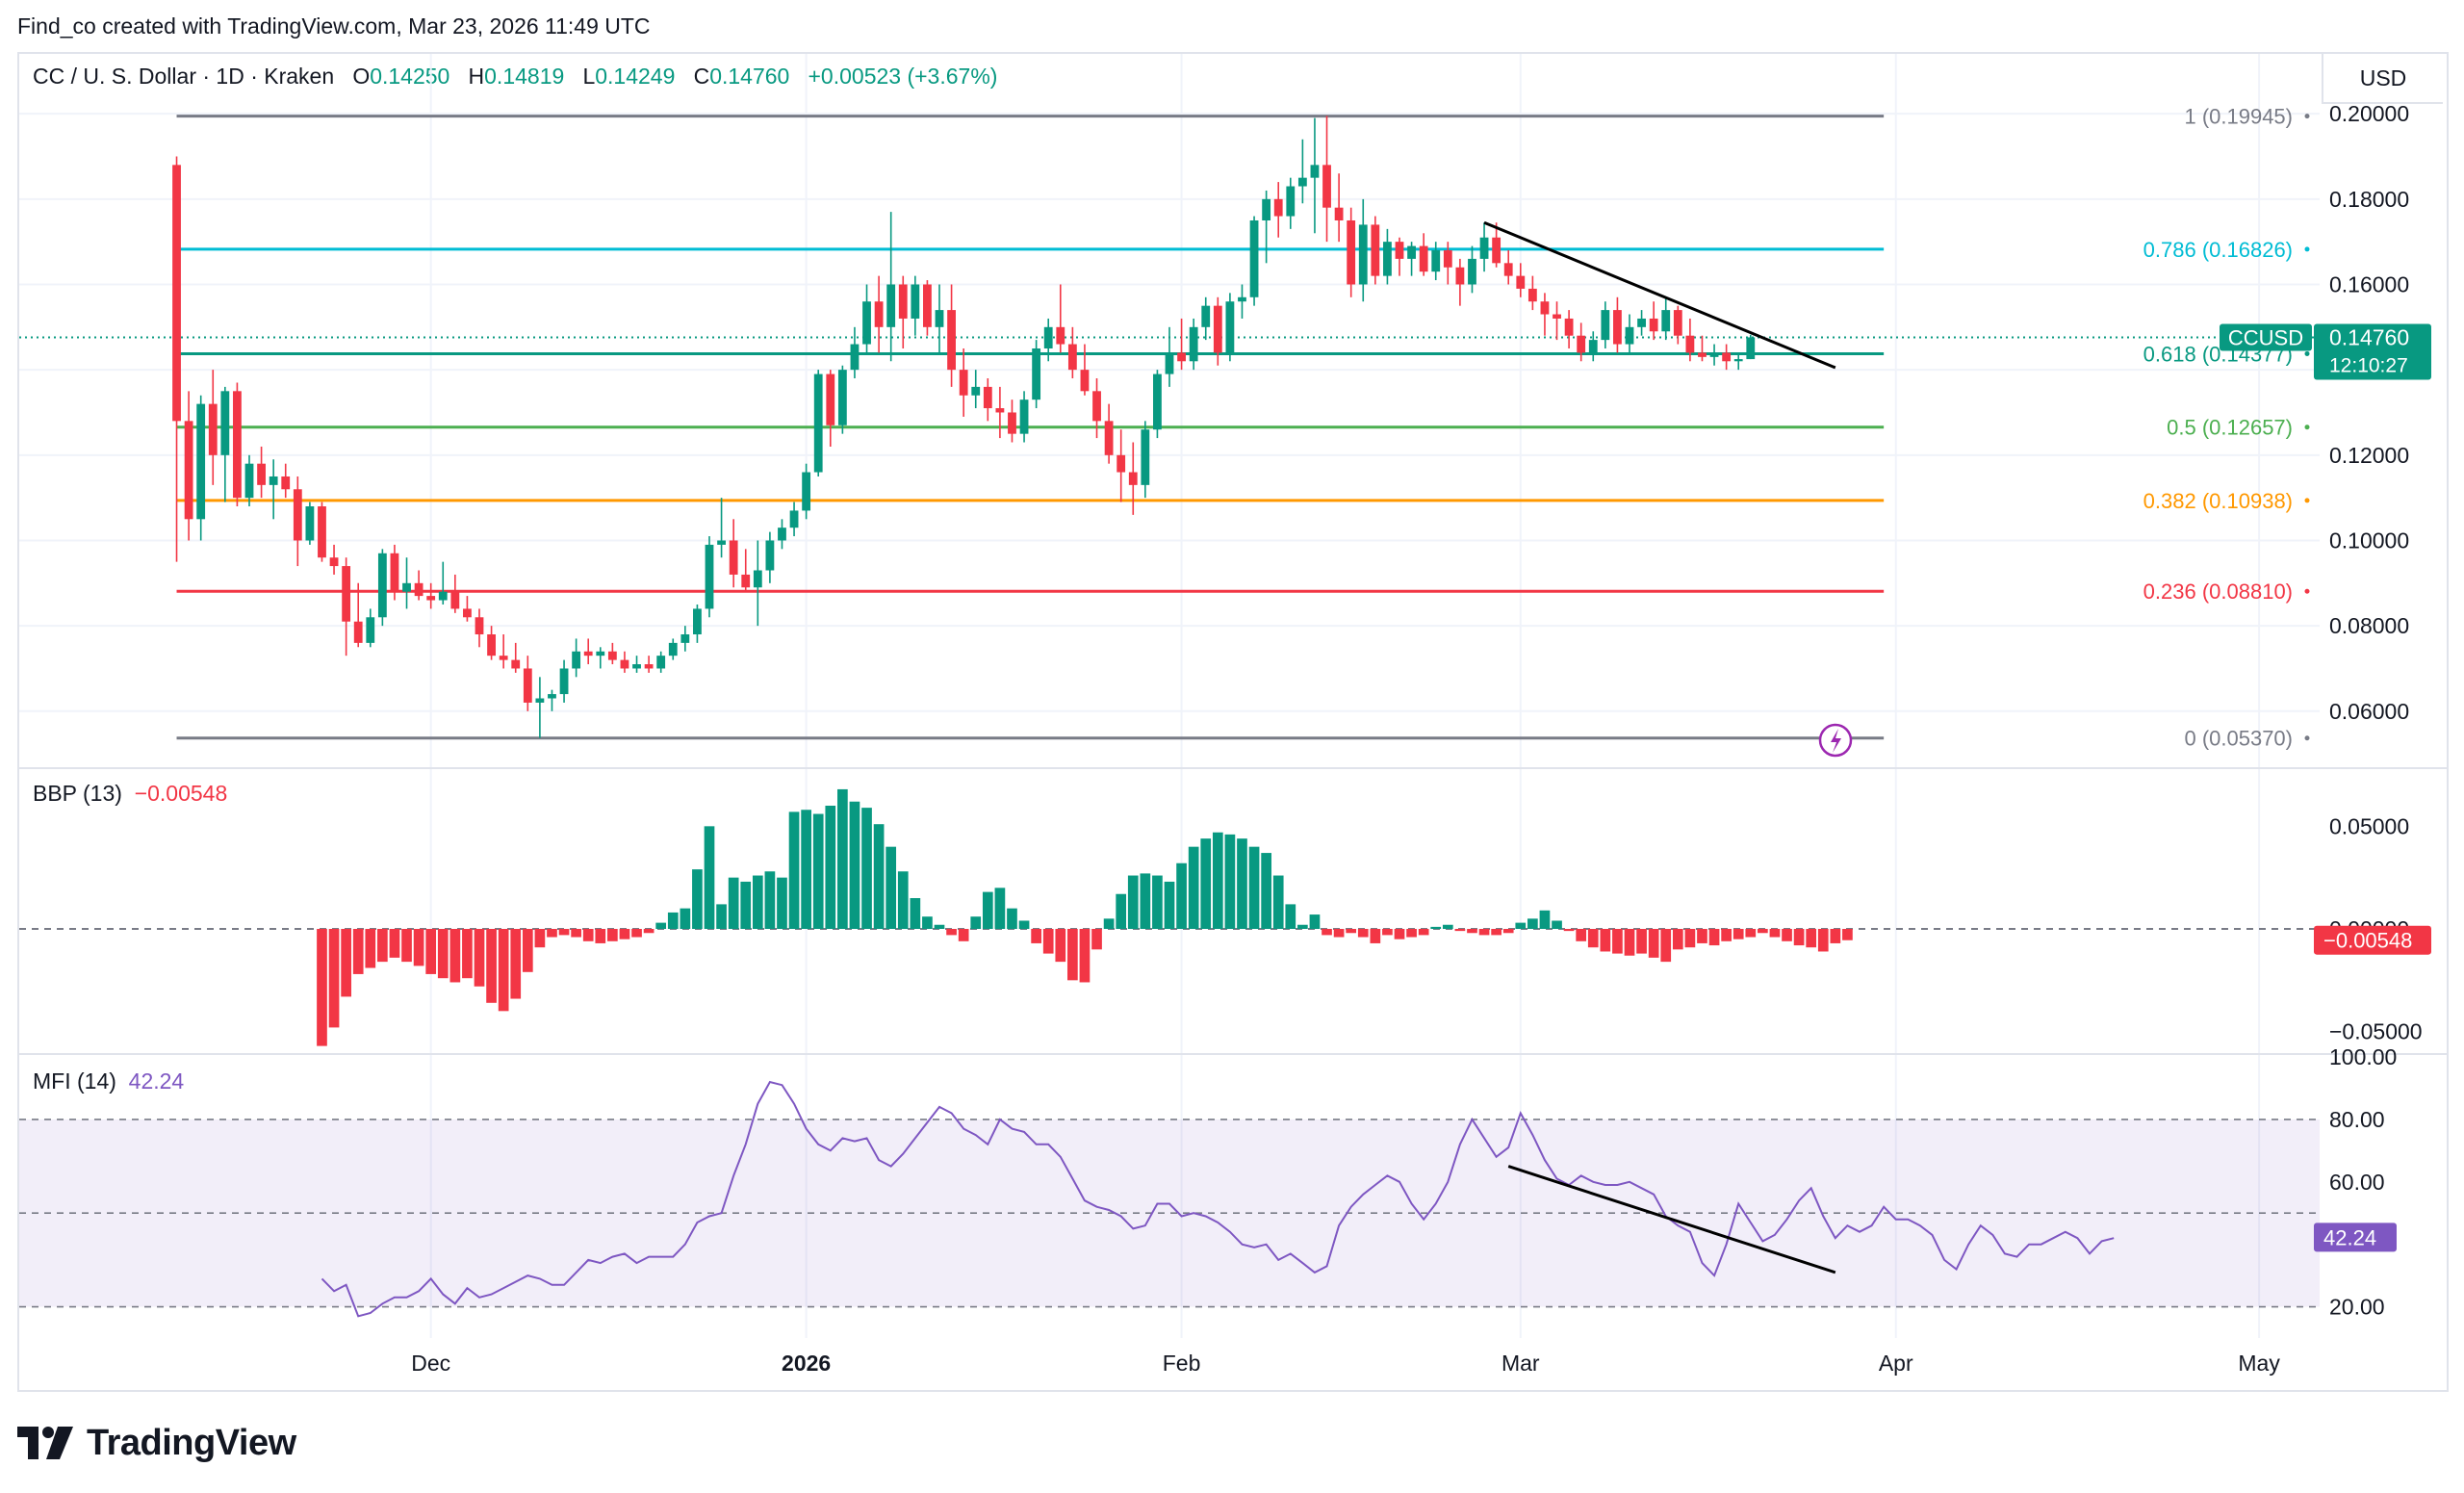  What do you see at coordinates (524, 77) in the screenshot?
I see `high-value: 0.14819` at bounding box center [524, 77].